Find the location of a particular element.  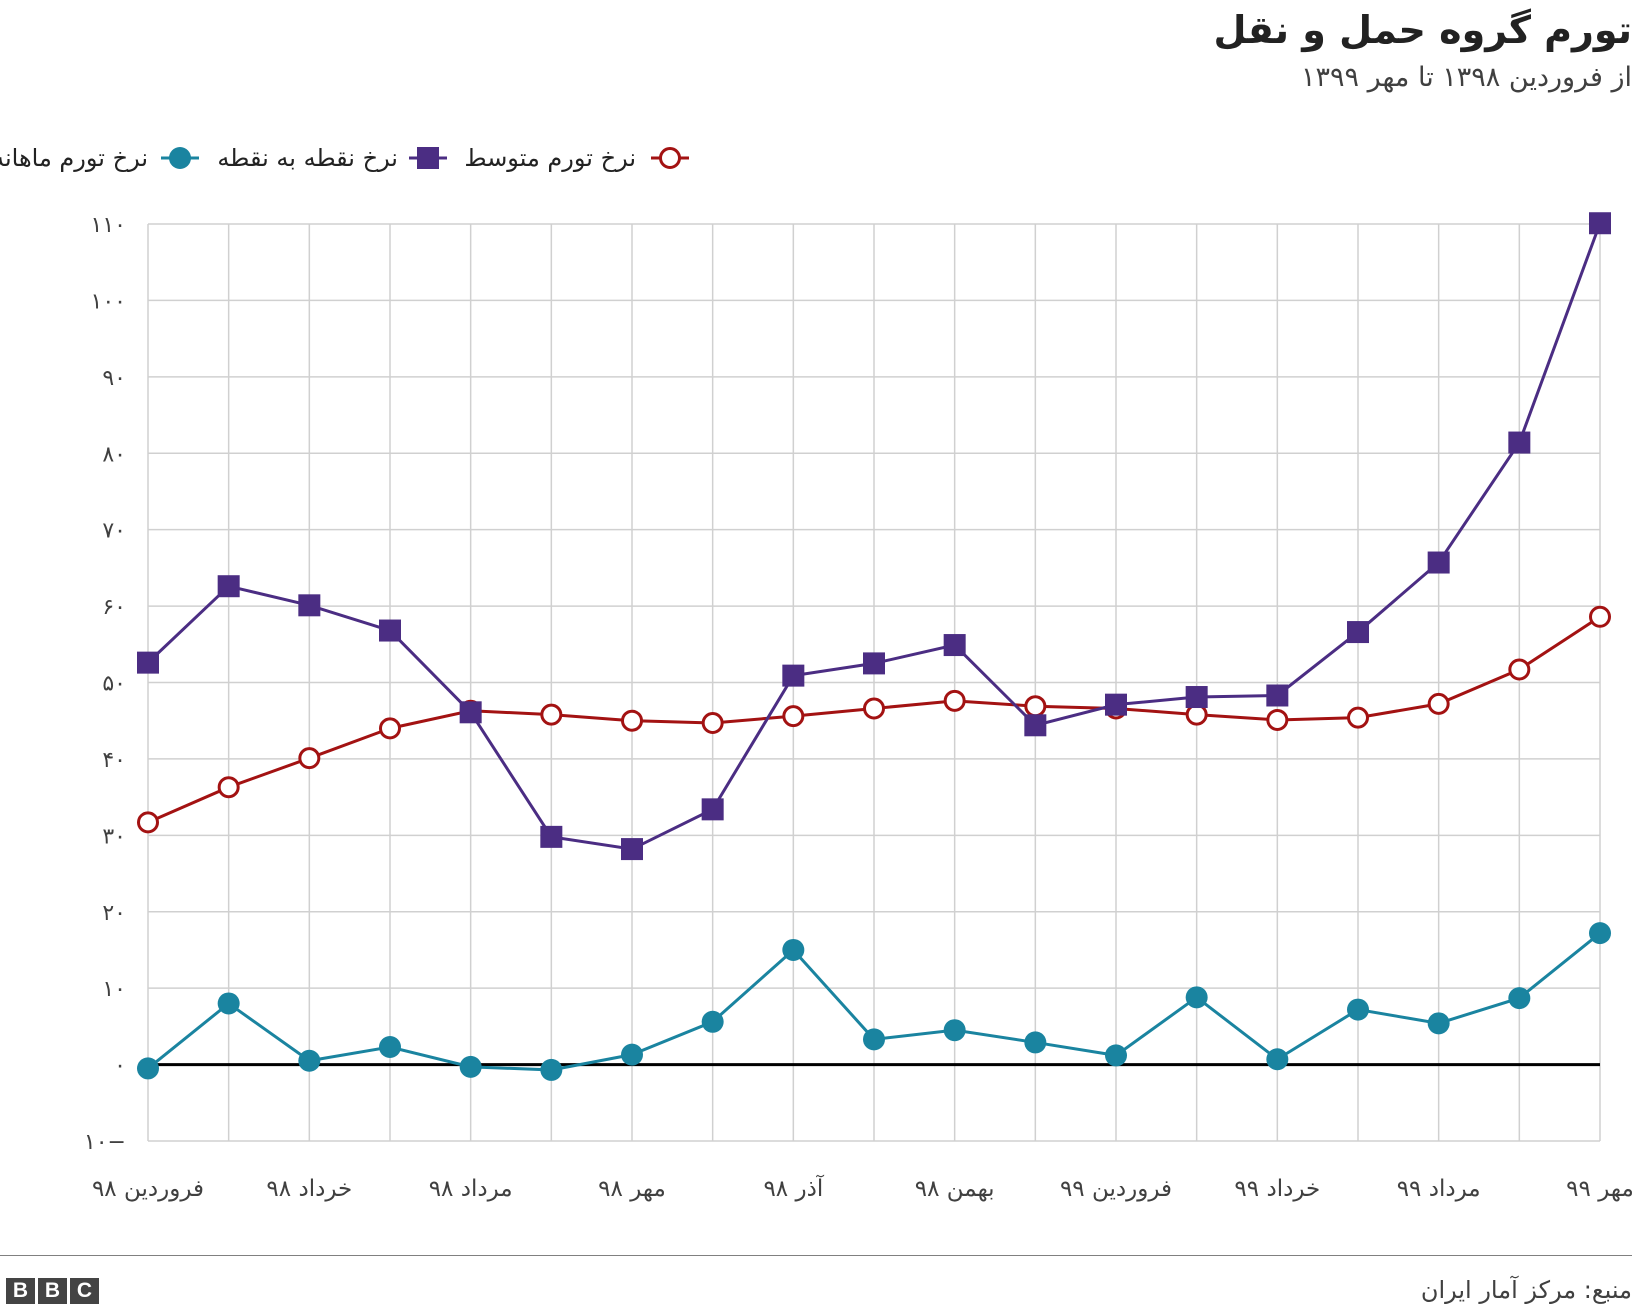

y-tick-label: ۵۰ is located at coordinates (114, 684).